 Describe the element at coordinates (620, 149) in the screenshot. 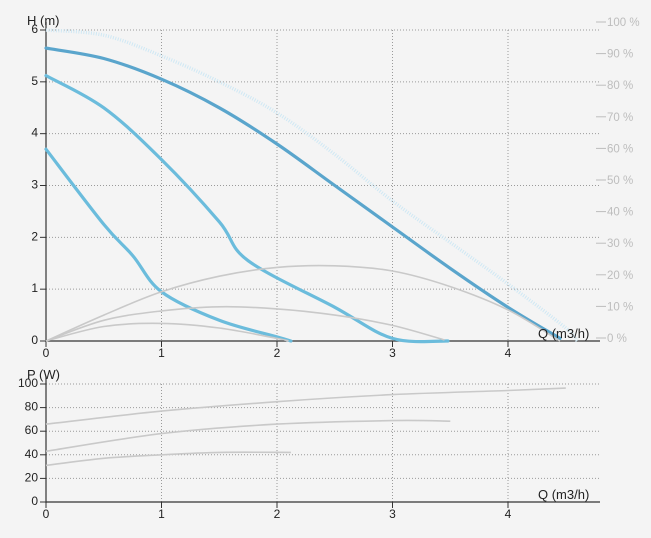

I see `efficiency-axis-tick-label: 60 %` at that location.